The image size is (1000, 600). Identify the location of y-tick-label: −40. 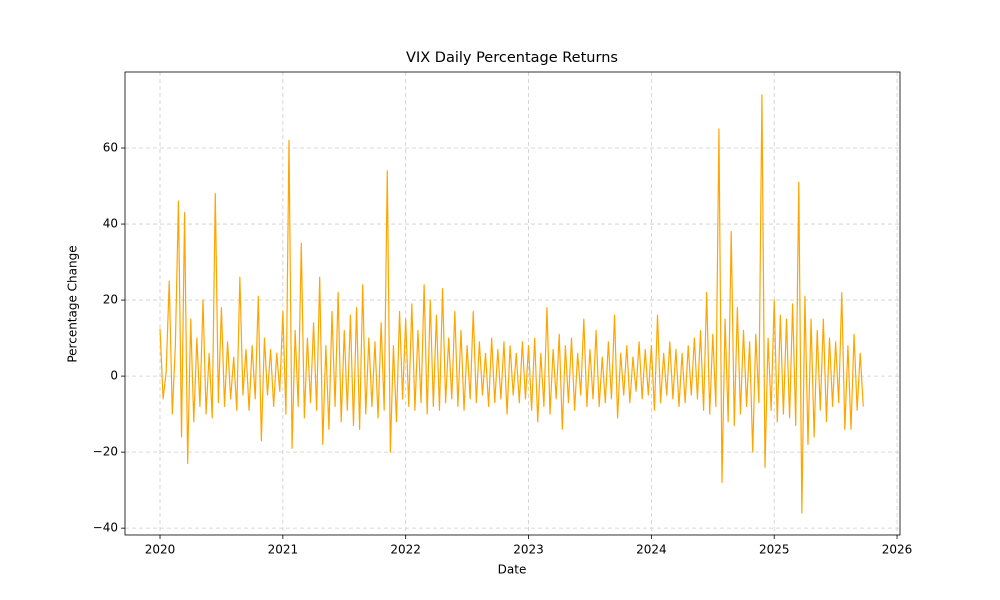
(105, 528).